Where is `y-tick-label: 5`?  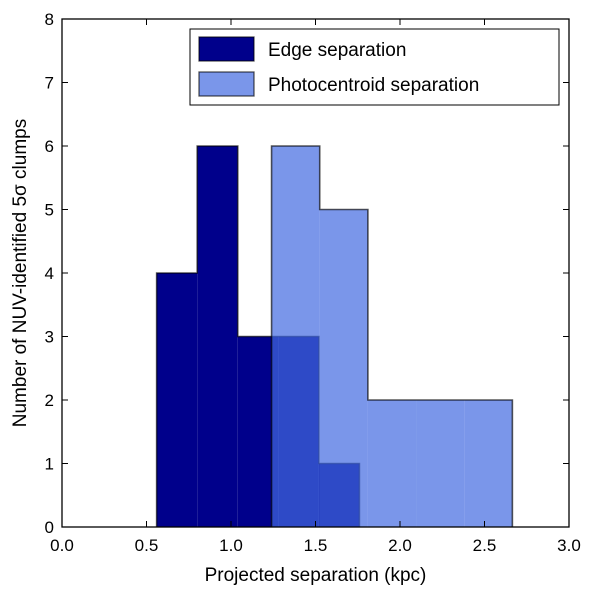
y-tick-label: 5 is located at coordinates (49, 210).